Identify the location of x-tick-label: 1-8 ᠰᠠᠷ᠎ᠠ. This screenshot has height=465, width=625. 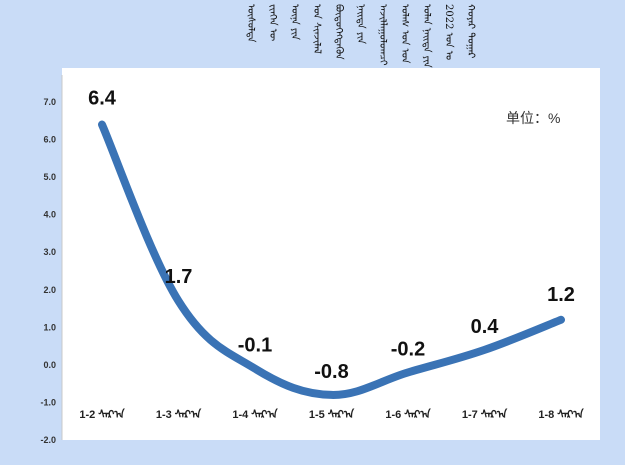
(561, 414).